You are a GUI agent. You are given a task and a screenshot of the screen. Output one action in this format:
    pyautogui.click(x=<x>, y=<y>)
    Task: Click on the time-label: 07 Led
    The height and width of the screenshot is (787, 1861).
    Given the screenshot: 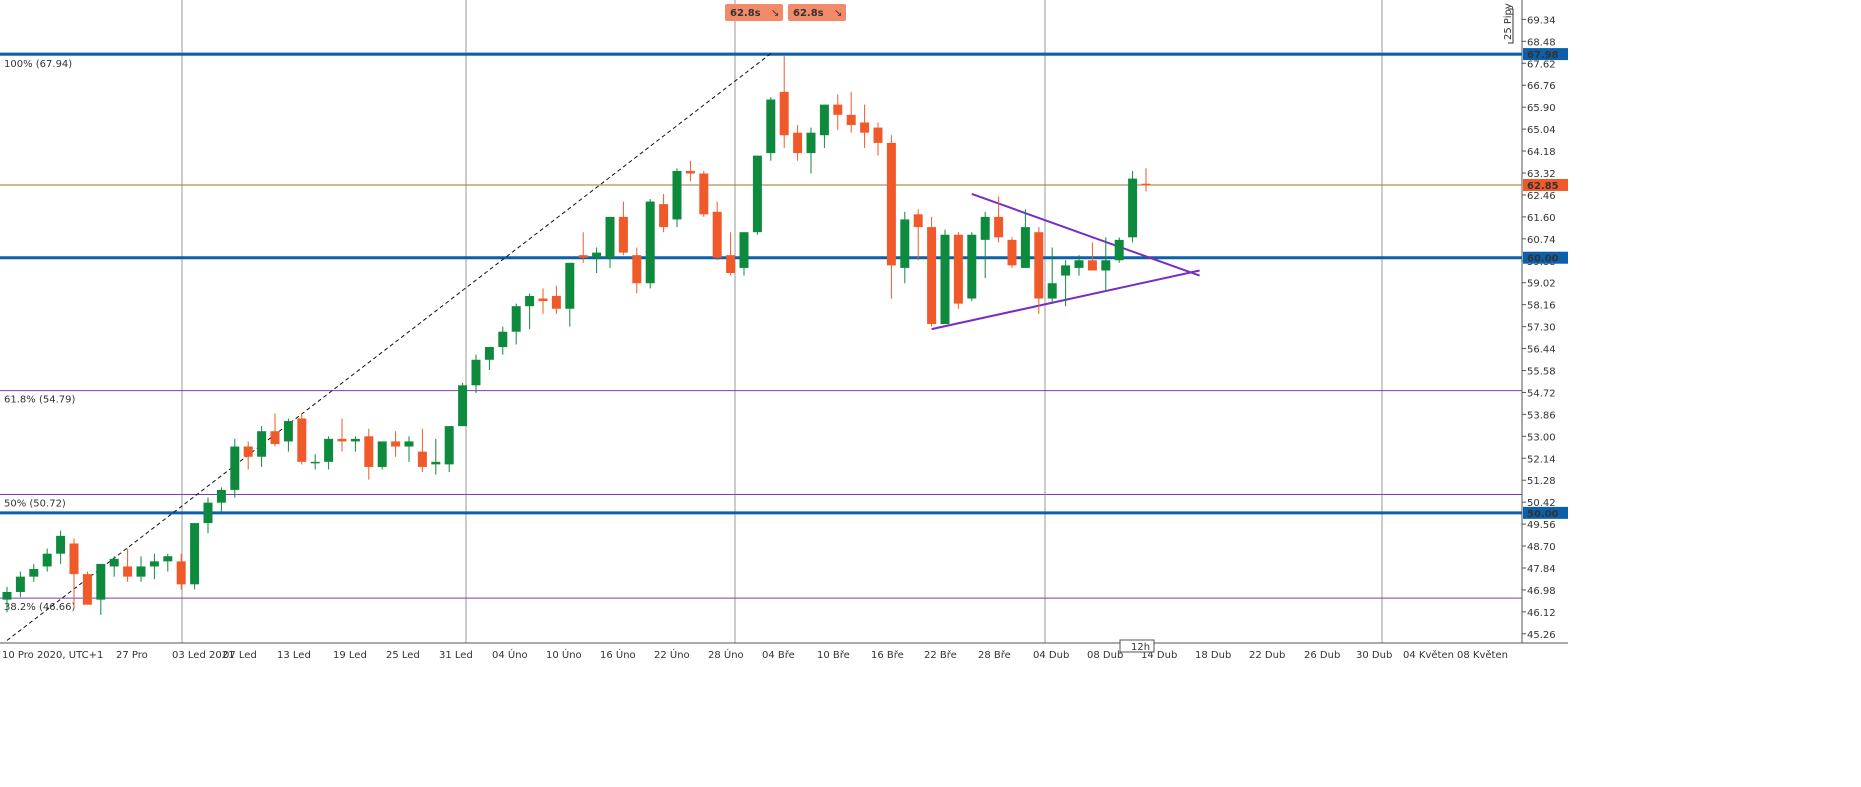 What is the action you would take?
    pyautogui.click(x=240, y=655)
    